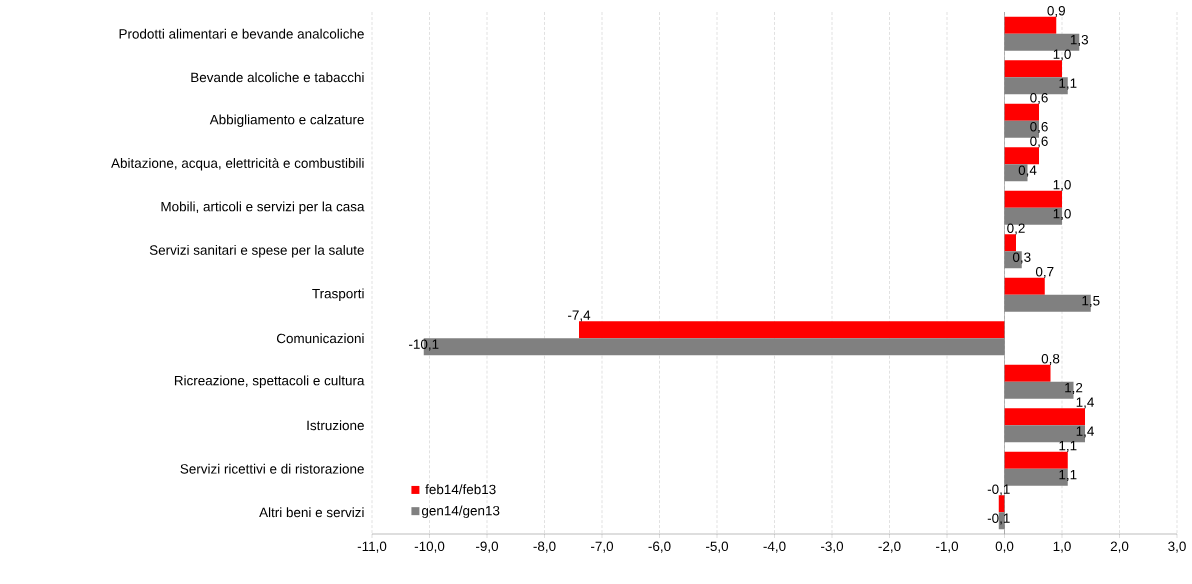 This screenshot has height=584, width=1192. I want to click on data-label: 1,2, so click(1074, 388).